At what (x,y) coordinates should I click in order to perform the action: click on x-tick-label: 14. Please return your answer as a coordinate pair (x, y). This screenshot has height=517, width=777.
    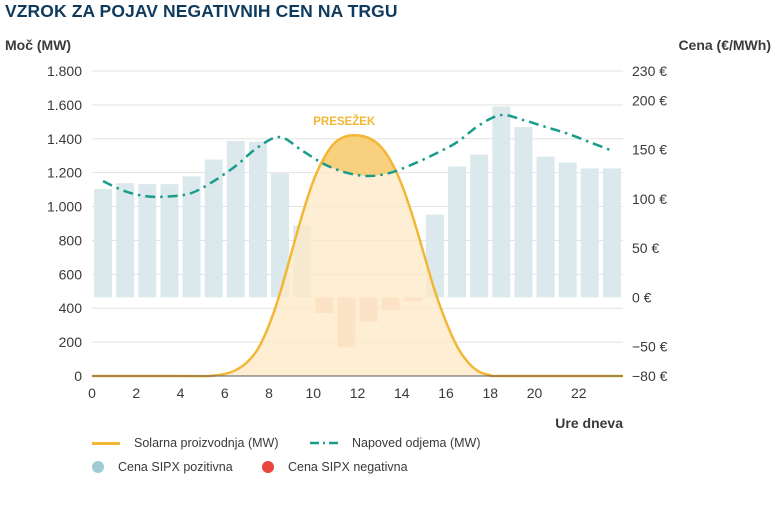
    Looking at the image, I should click on (402, 393).